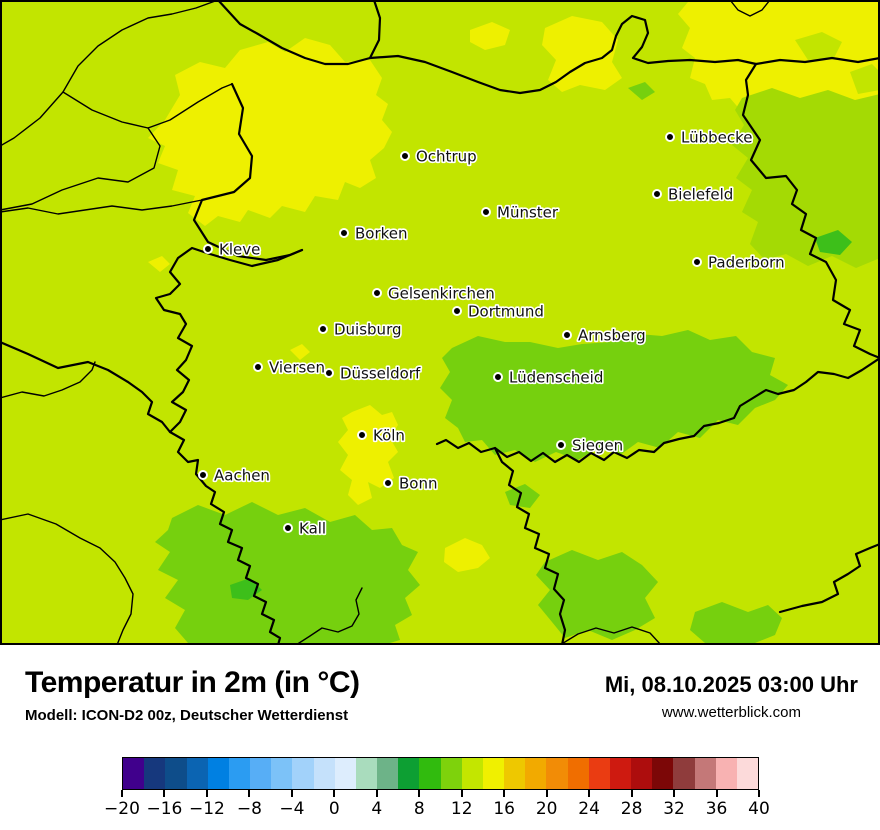 Image resolution: width=880 pixels, height=830 pixels. Describe the element at coordinates (441, 294) in the screenshot. I see `city-label: Gelsenkirchen` at that location.